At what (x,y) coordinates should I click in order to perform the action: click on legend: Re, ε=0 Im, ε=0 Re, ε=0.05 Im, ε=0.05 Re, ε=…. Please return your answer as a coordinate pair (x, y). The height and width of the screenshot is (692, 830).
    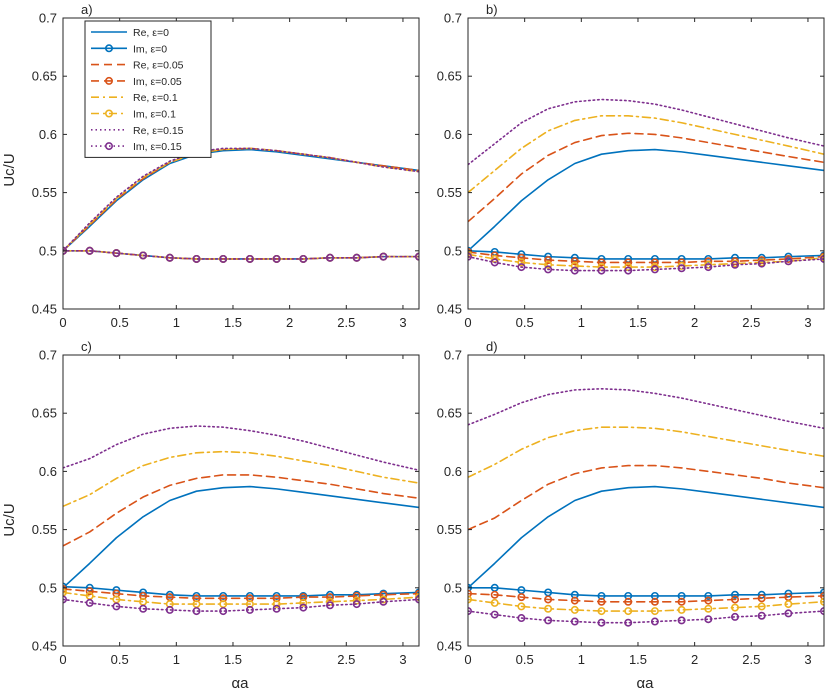
    Looking at the image, I should click on (148, 89).